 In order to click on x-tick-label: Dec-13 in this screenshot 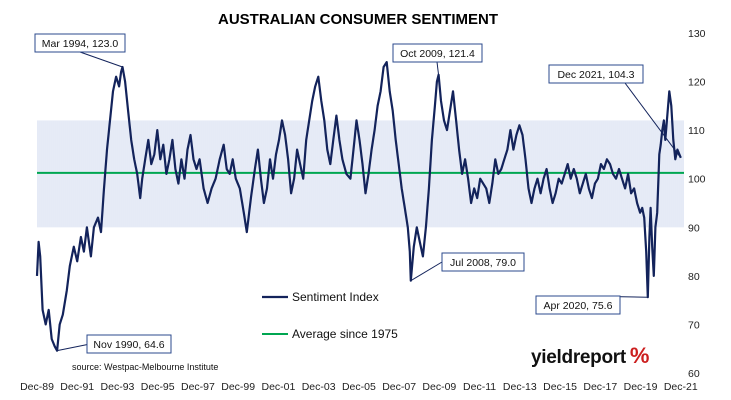, I will do `click(520, 387)`.